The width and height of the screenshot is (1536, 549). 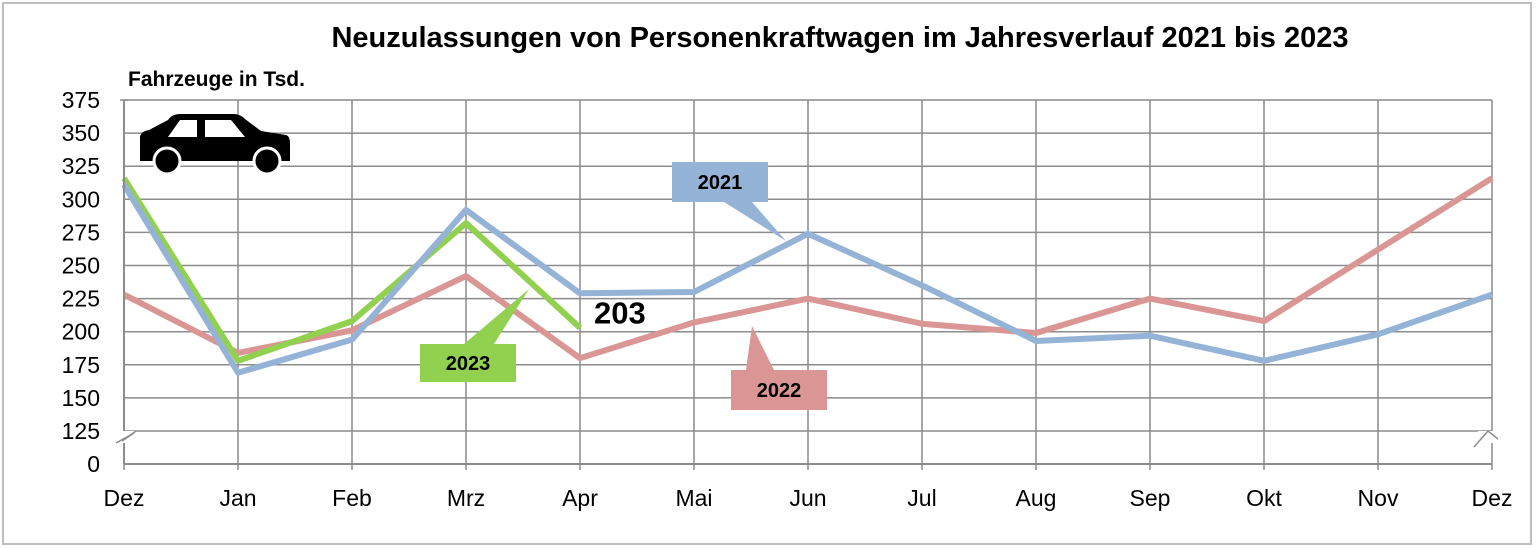 I want to click on y-tick-label: 325, so click(x=81, y=166).